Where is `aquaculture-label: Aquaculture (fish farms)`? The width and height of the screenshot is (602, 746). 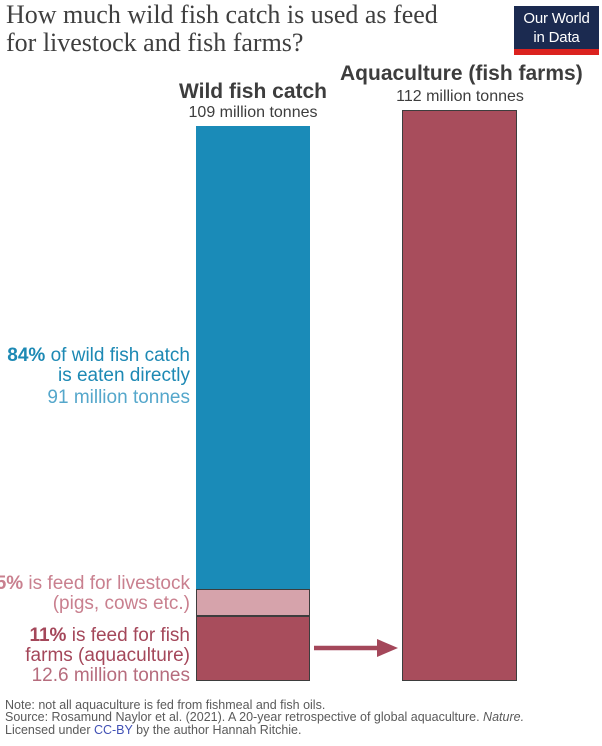 aquaculture-label: Aquaculture (fish farms) is located at coordinates (461, 73).